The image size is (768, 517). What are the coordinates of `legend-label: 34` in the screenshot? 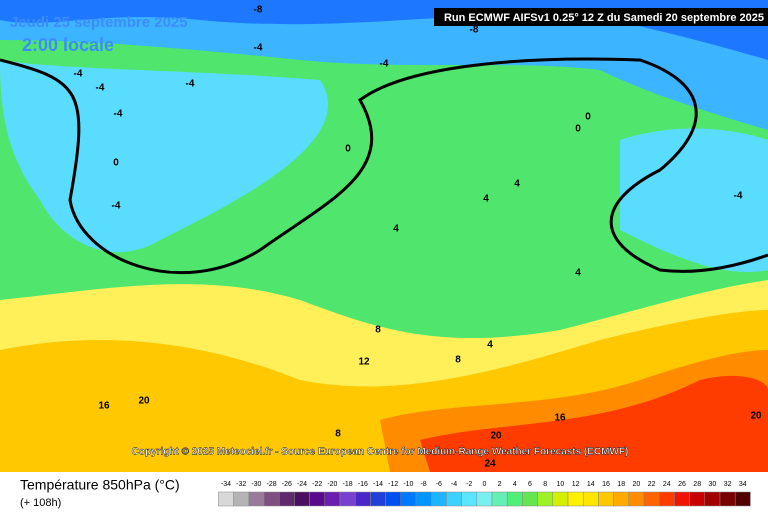 It's located at (743, 484).